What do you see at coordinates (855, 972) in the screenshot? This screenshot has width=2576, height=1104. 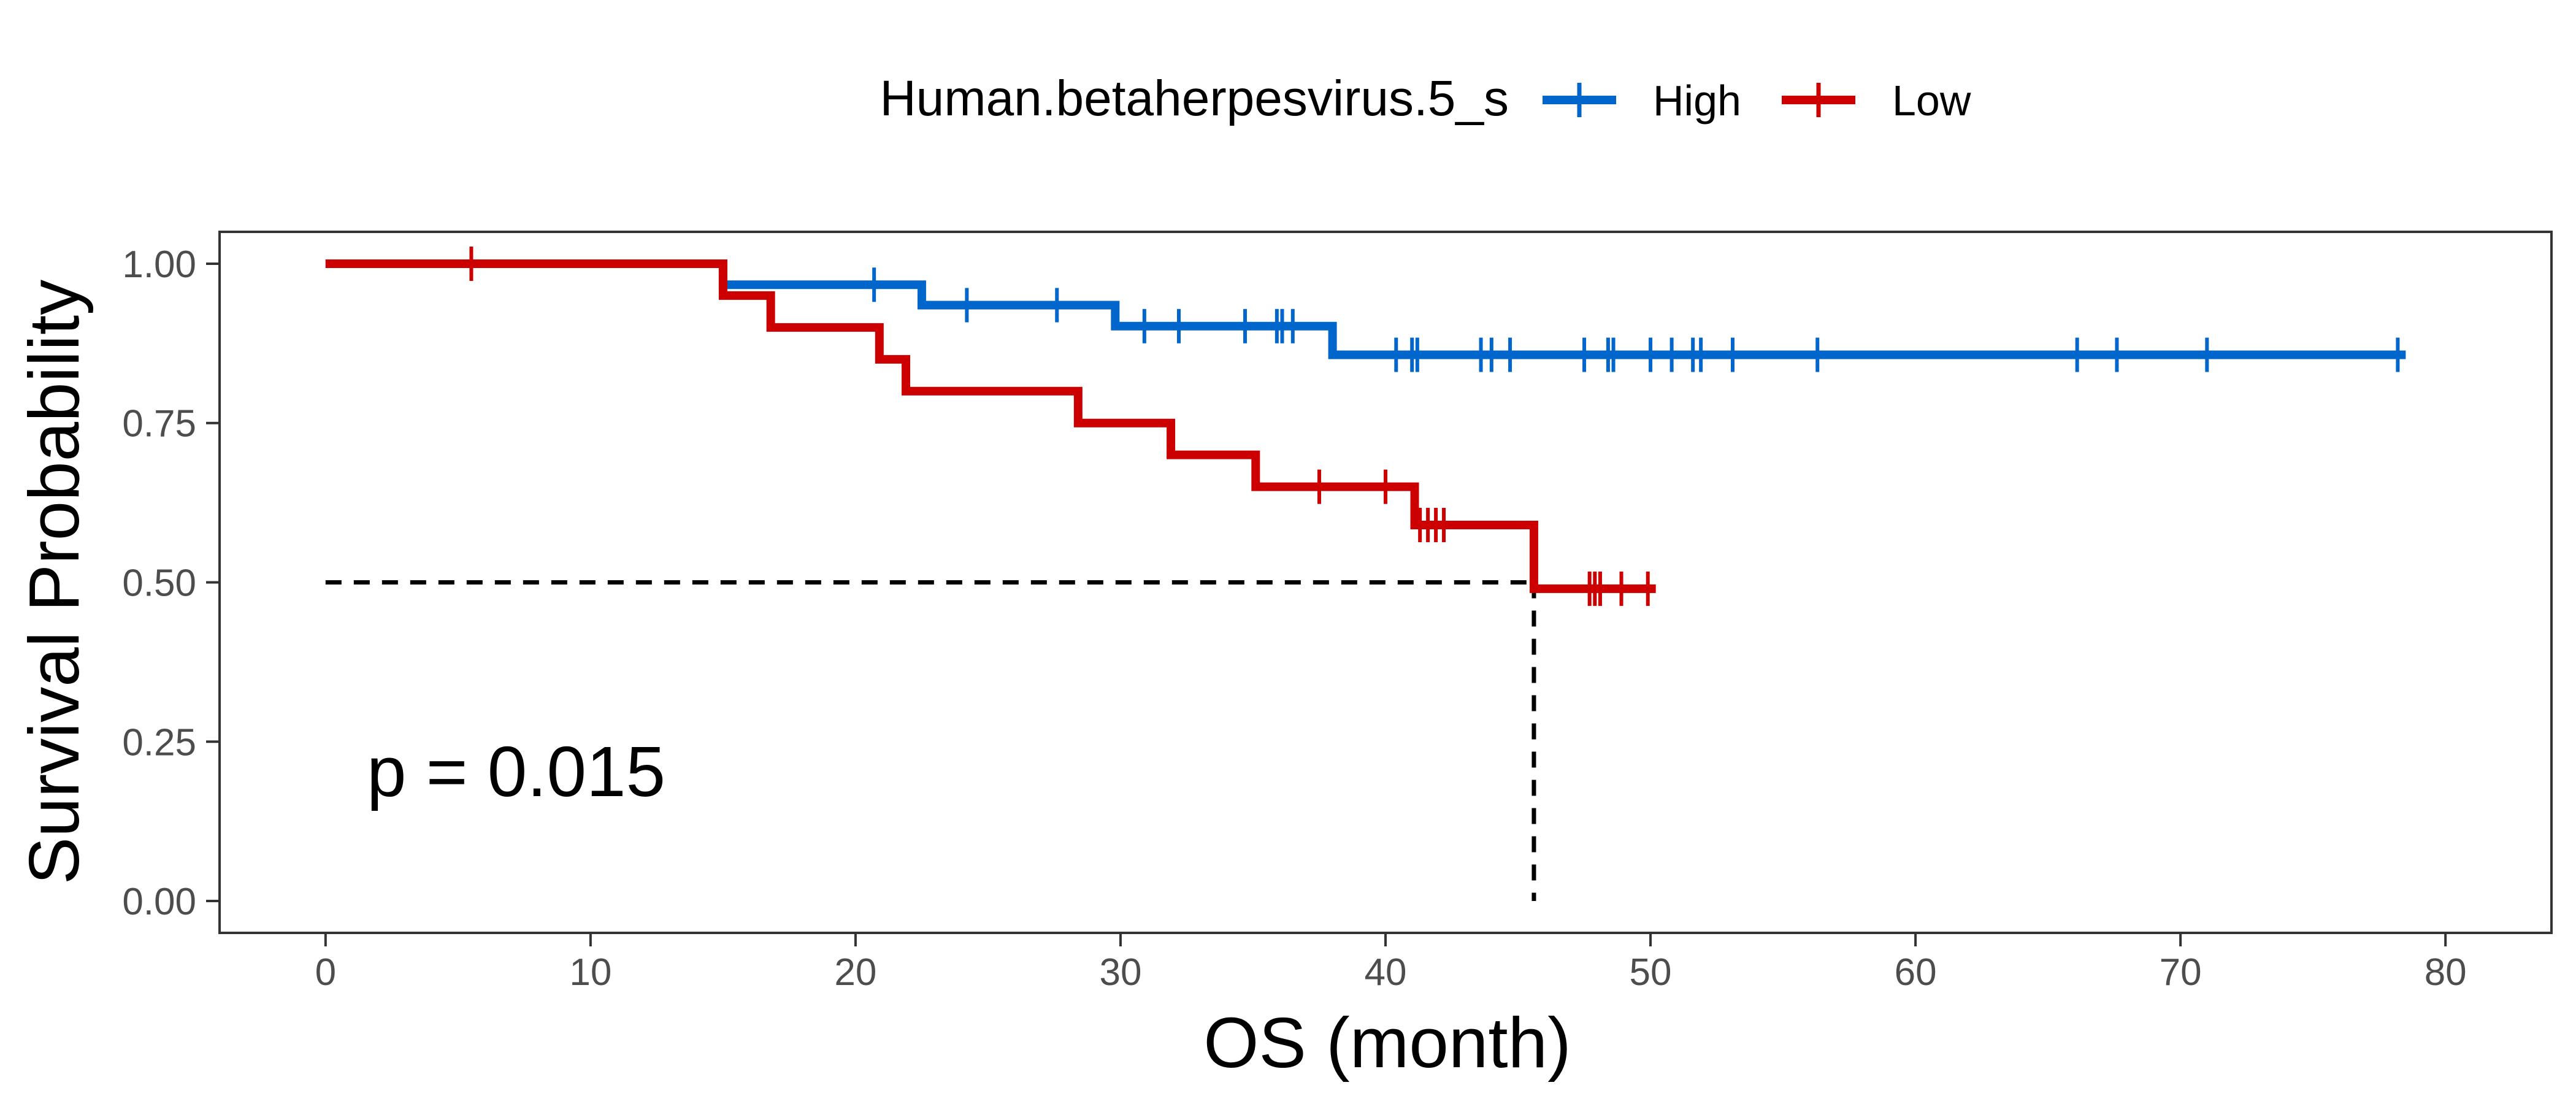 I see `x-tick-label: 20` at bounding box center [855, 972].